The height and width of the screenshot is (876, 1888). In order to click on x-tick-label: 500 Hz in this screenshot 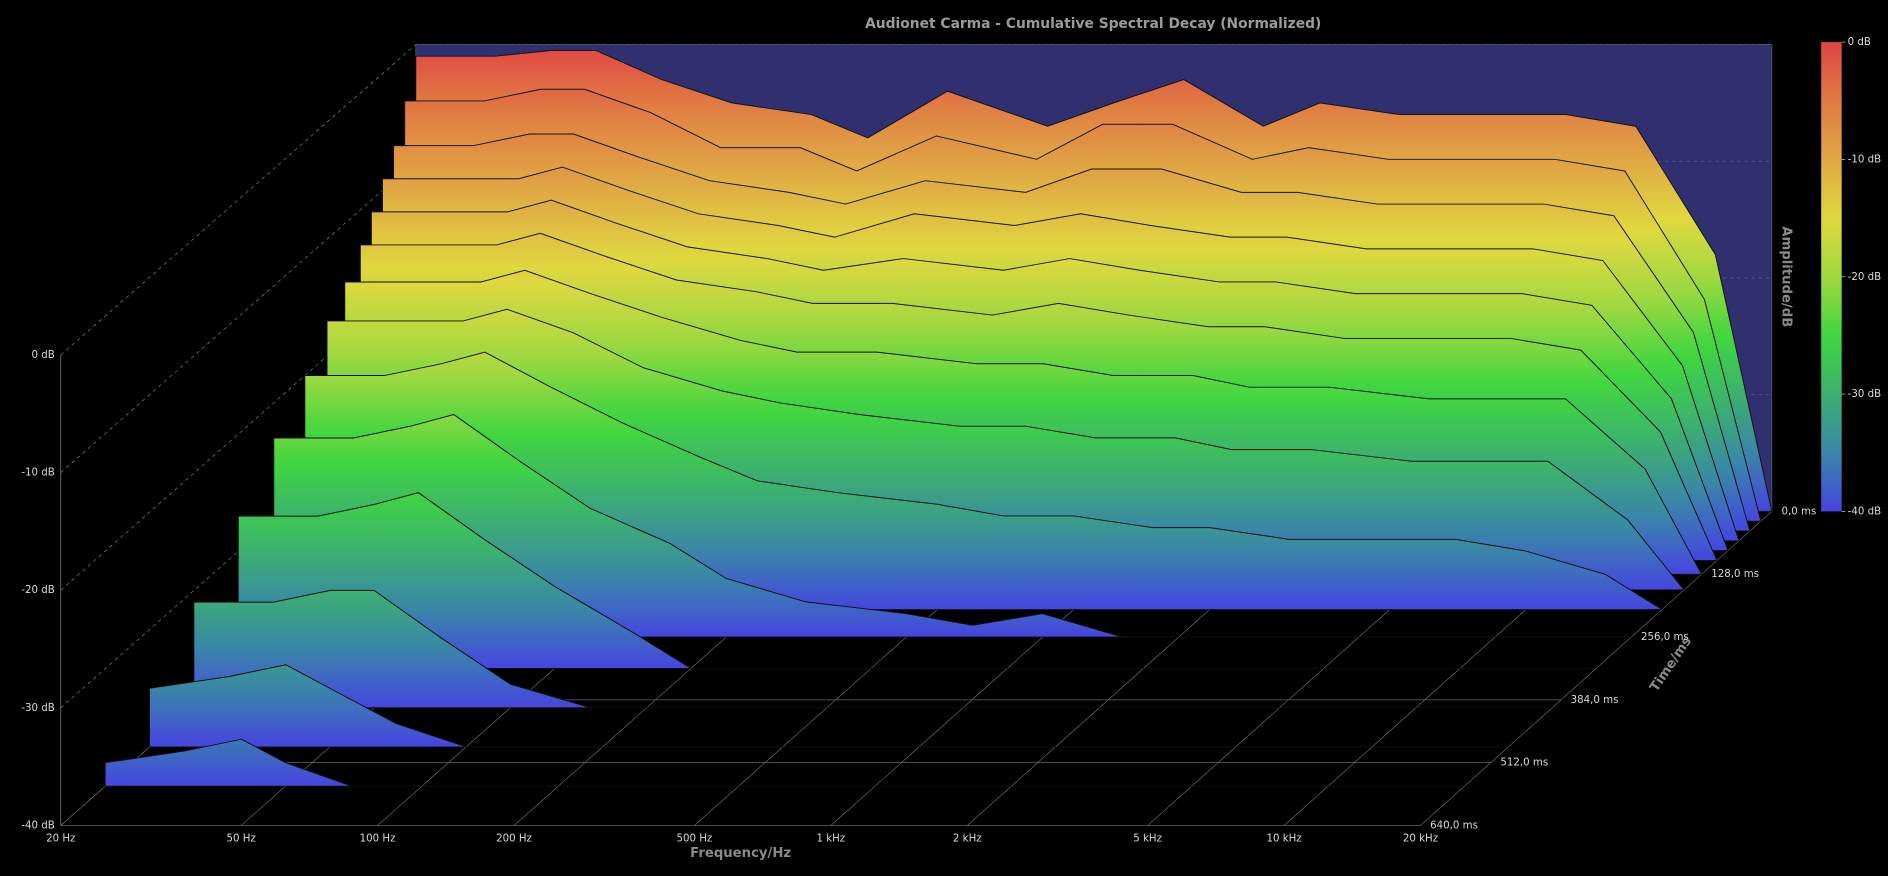, I will do `click(694, 839)`.